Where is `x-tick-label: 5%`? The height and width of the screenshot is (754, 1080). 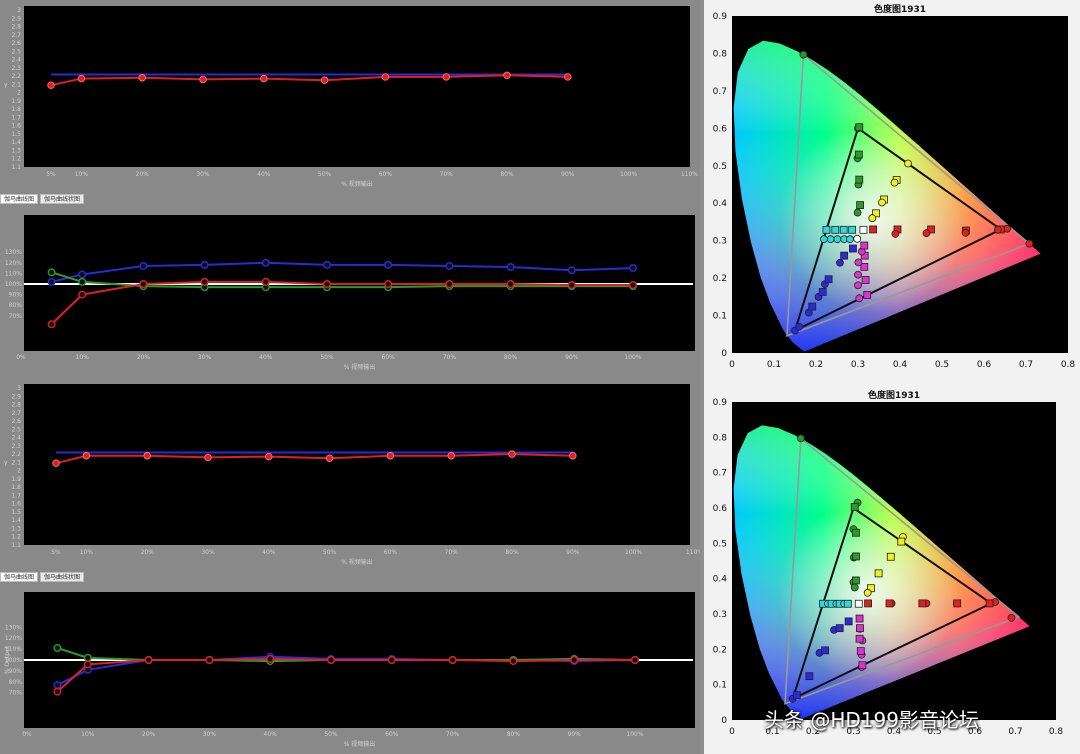 x-tick-label: 5% is located at coordinates (56, 552).